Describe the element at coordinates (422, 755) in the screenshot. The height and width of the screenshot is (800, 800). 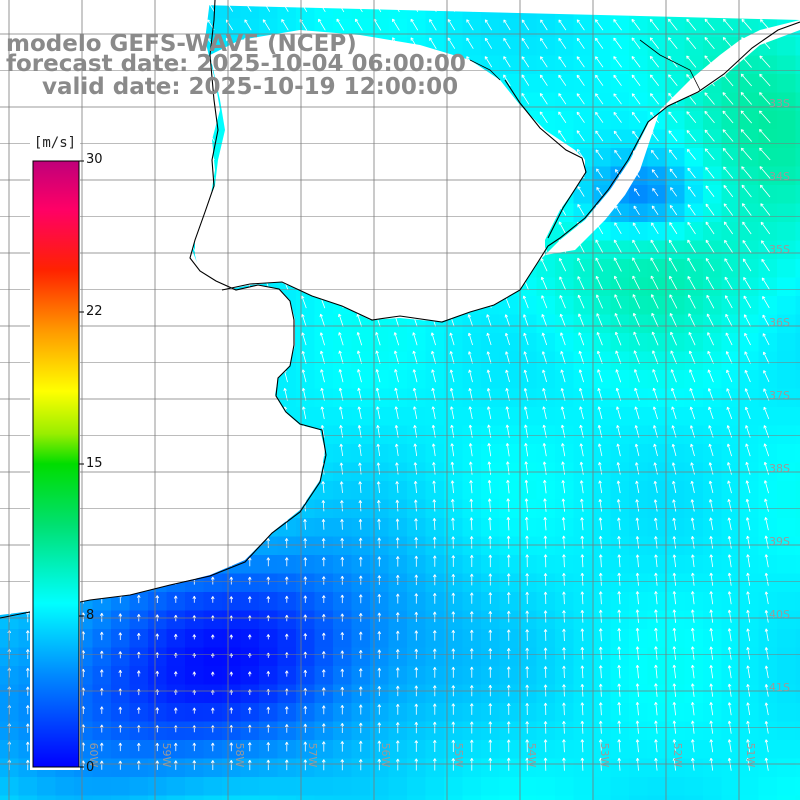
I see `longitude-labels: 60W 59W 58W 57W 56W 55W 54W 53W 52W 51W` at that location.